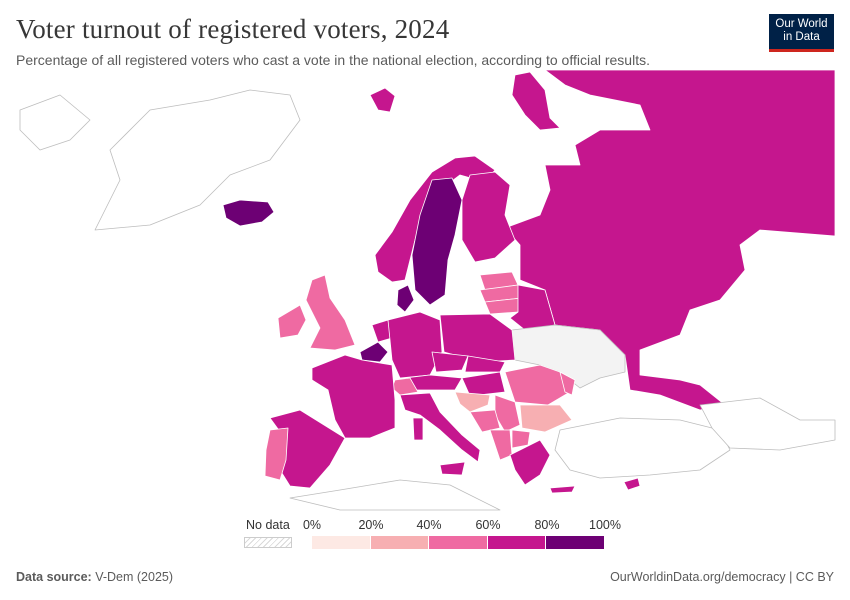 The width and height of the screenshot is (850, 600). I want to click on chart-title: Voter turnout of registered voters, 2024, so click(233, 29).